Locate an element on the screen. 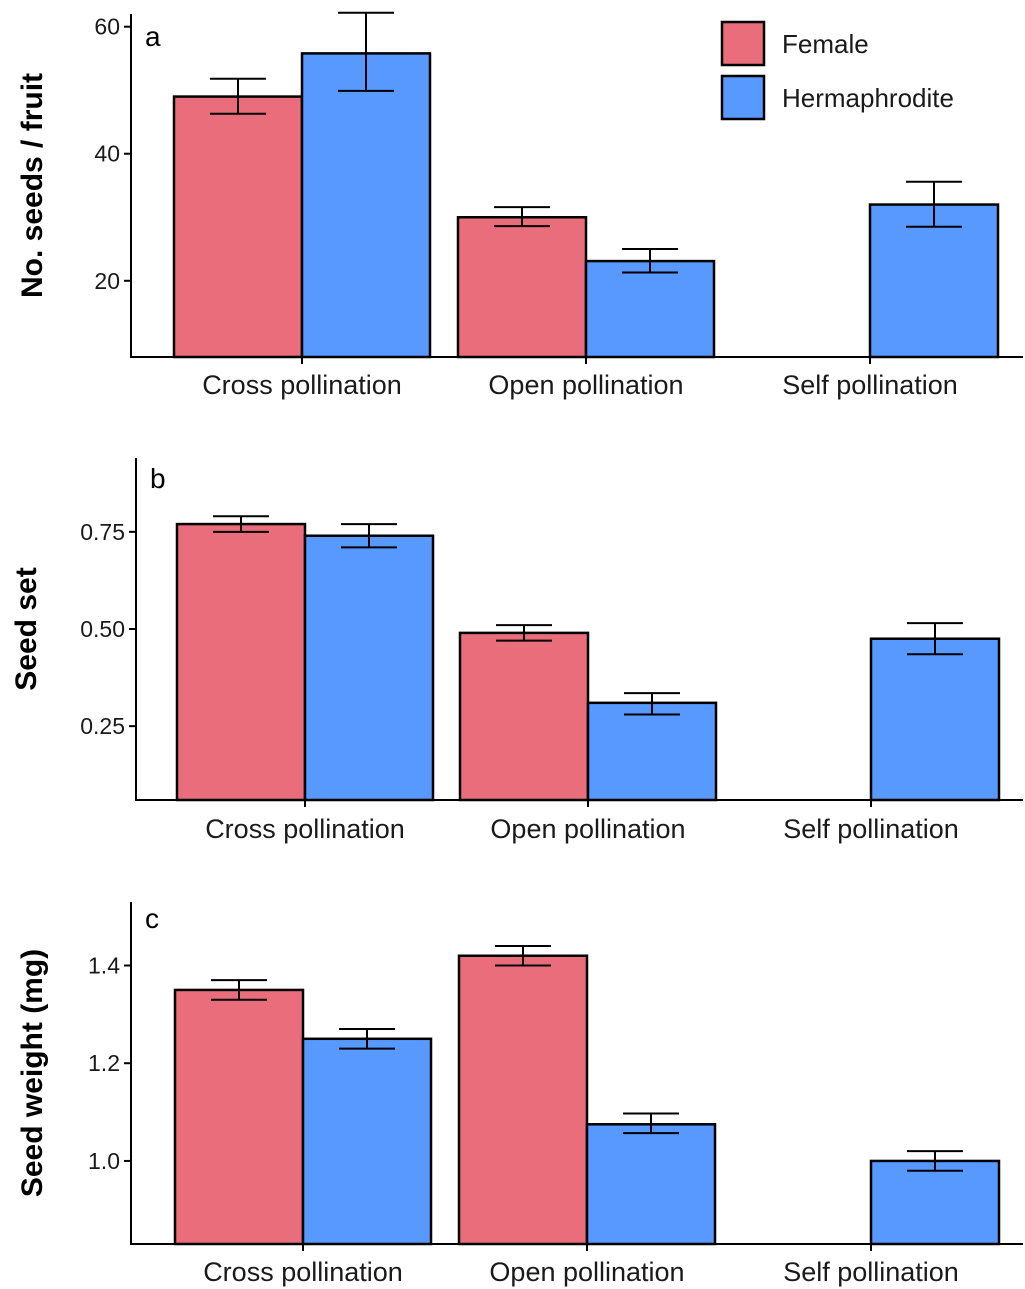  legend-swatch-female is located at coordinates (743, 43).